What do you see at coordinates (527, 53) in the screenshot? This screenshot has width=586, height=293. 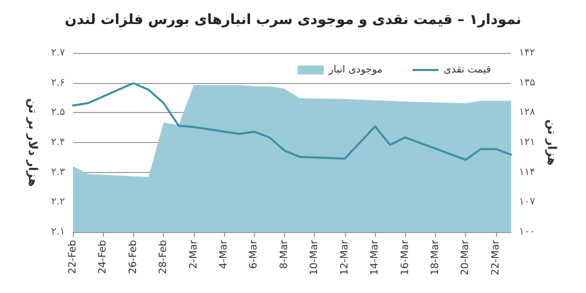 I see `y2-tick-label: ۱۴۲` at bounding box center [527, 53].